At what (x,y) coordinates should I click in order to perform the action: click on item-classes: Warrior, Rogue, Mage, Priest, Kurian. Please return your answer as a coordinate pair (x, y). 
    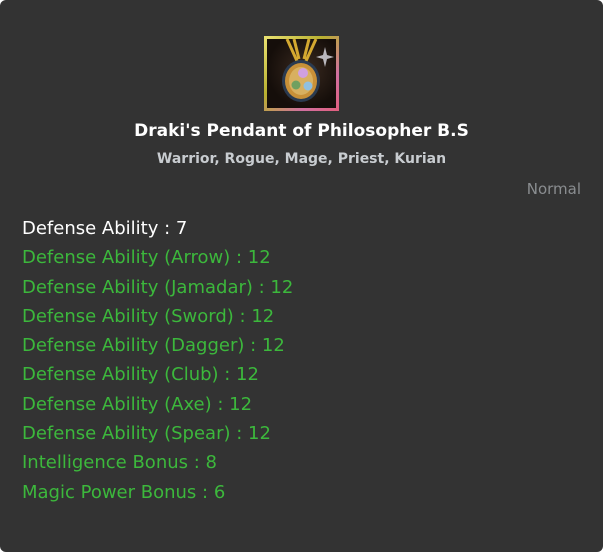
    Looking at the image, I should click on (301, 159).